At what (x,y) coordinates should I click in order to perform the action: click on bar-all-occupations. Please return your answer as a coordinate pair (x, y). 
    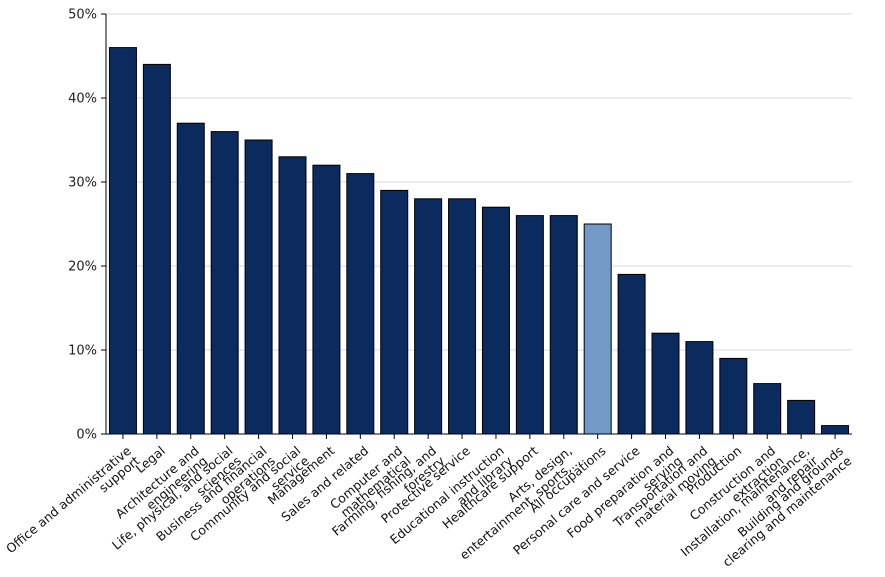
    Looking at the image, I should click on (597, 329).